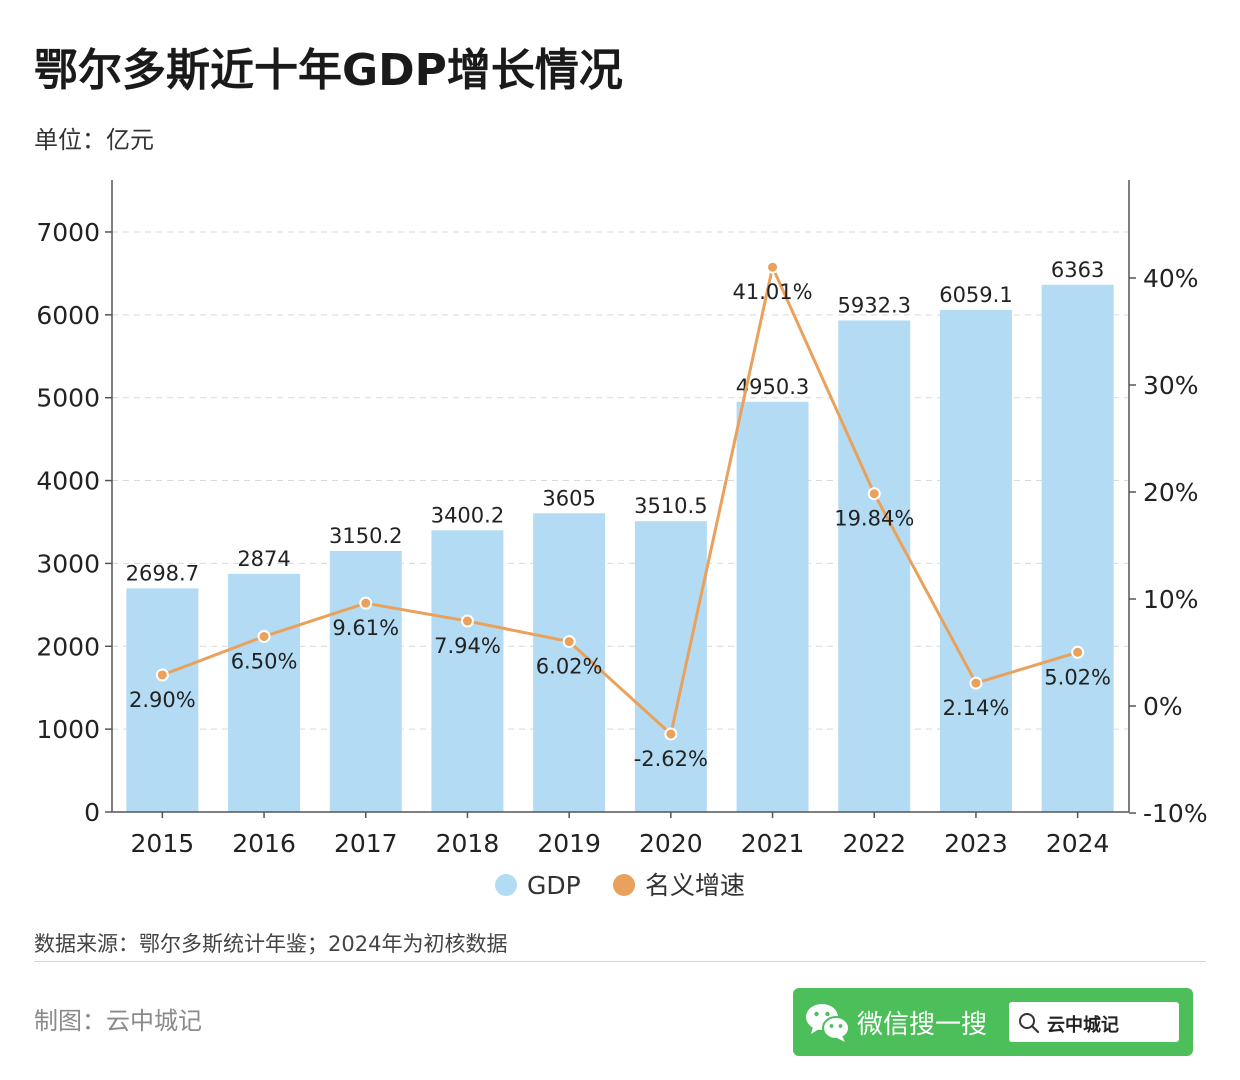 The width and height of the screenshot is (1240, 1080). Describe the element at coordinates (68, 315) in the screenshot. I see `y-left-tick-label: 6000` at that location.